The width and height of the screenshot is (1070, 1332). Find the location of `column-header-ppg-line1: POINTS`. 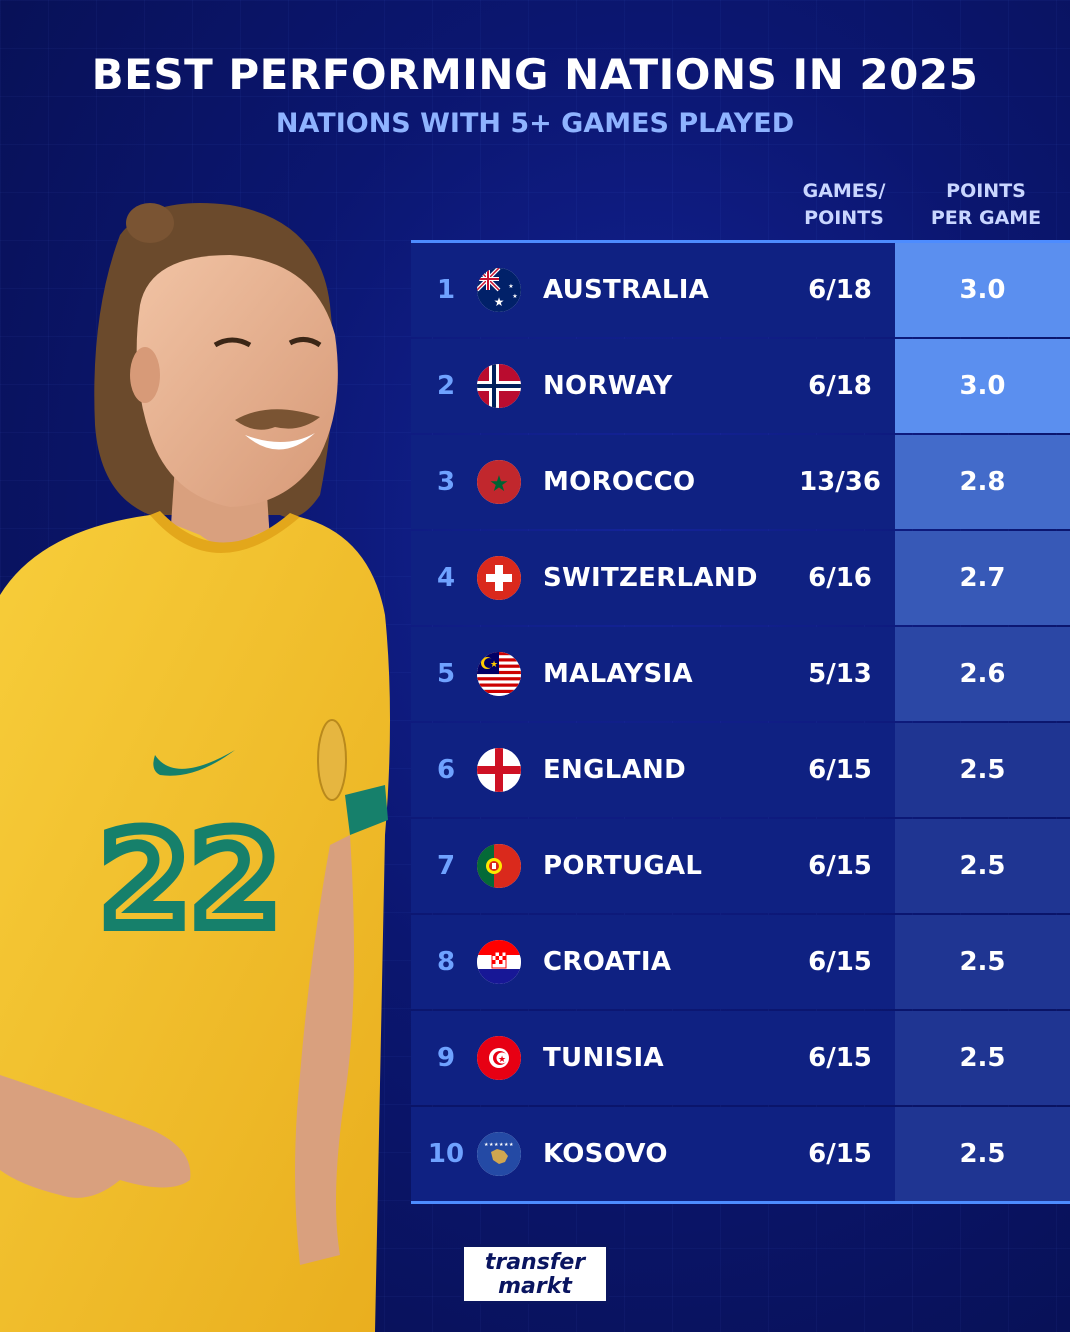

column-header-ppg-line1: POINTS is located at coordinates (986, 191).